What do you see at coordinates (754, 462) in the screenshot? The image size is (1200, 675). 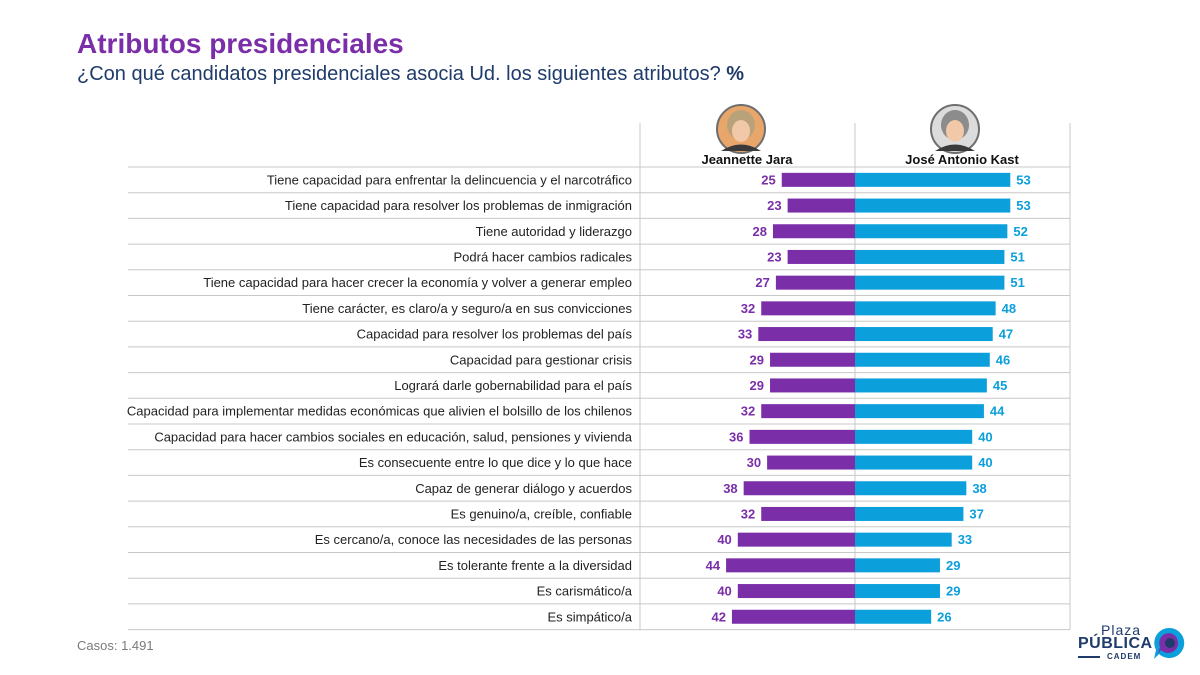 I see `data-label-jara: 30` at bounding box center [754, 462].